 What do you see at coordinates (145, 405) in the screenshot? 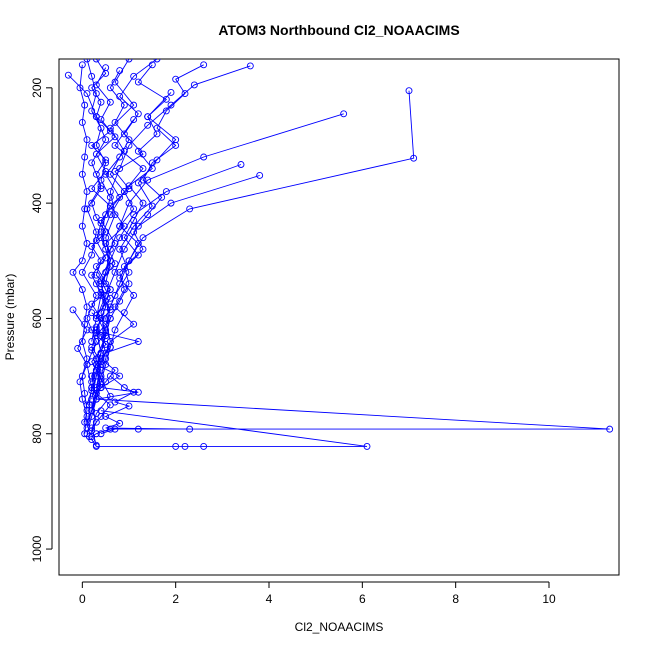
I see `profile-series` at bounding box center [145, 405].